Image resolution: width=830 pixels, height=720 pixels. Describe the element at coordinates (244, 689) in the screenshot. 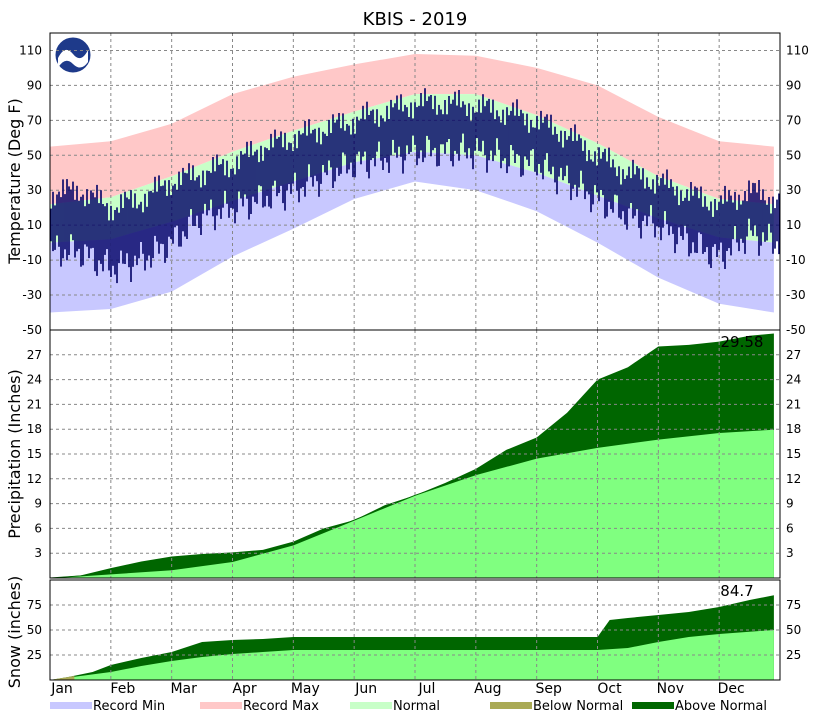

I see `month-label-apr: Apr` at that location.